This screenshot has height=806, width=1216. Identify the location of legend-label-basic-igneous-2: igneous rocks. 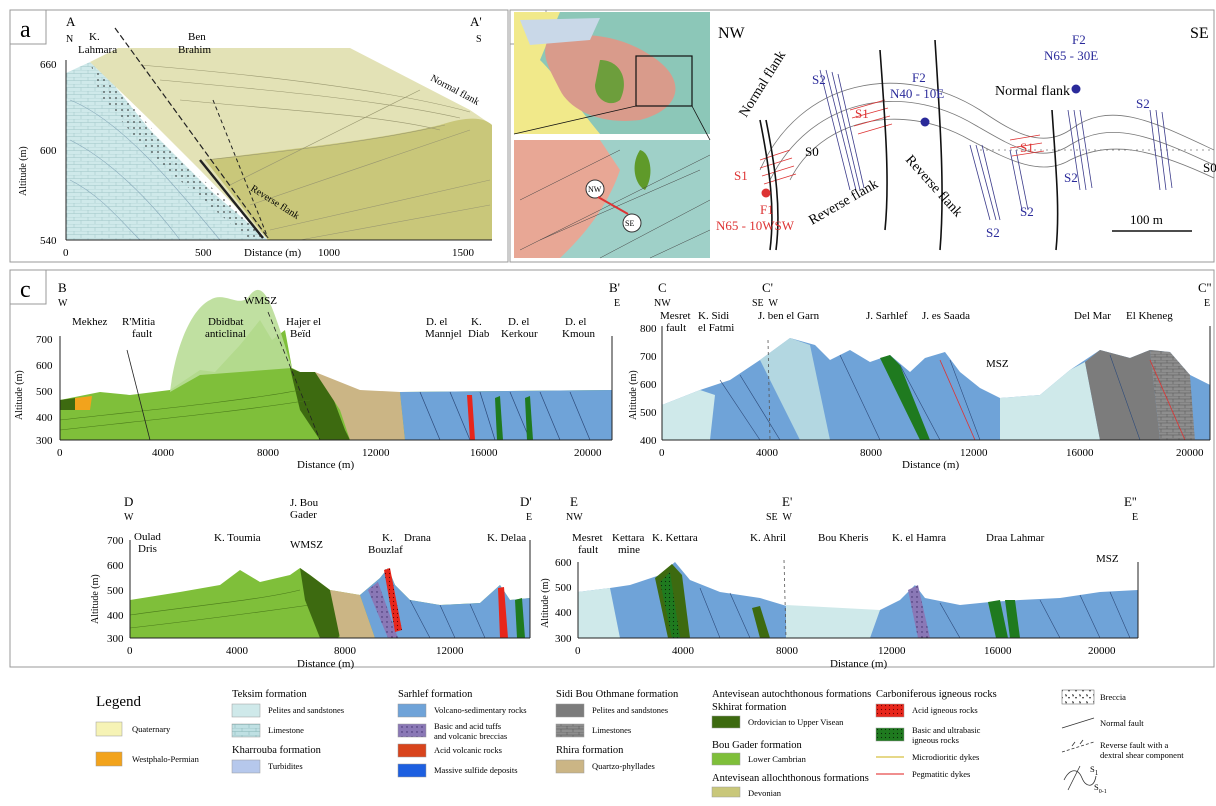
(935, 740).